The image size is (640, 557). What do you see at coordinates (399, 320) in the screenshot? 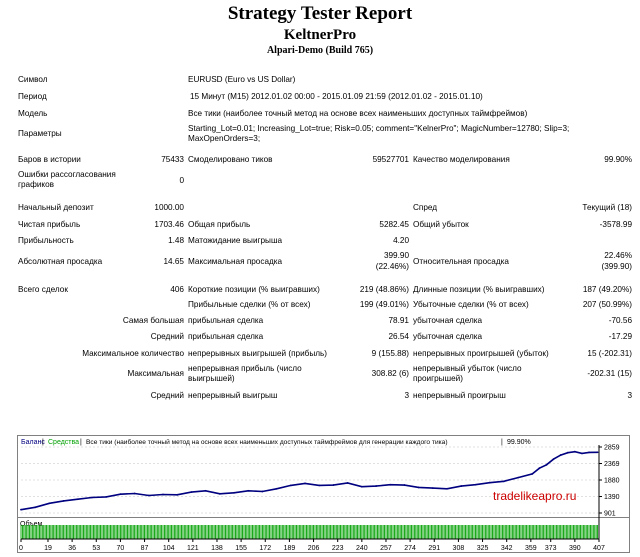
I see `largest-profit-value: 78.91` at bounding box center [399, 320].